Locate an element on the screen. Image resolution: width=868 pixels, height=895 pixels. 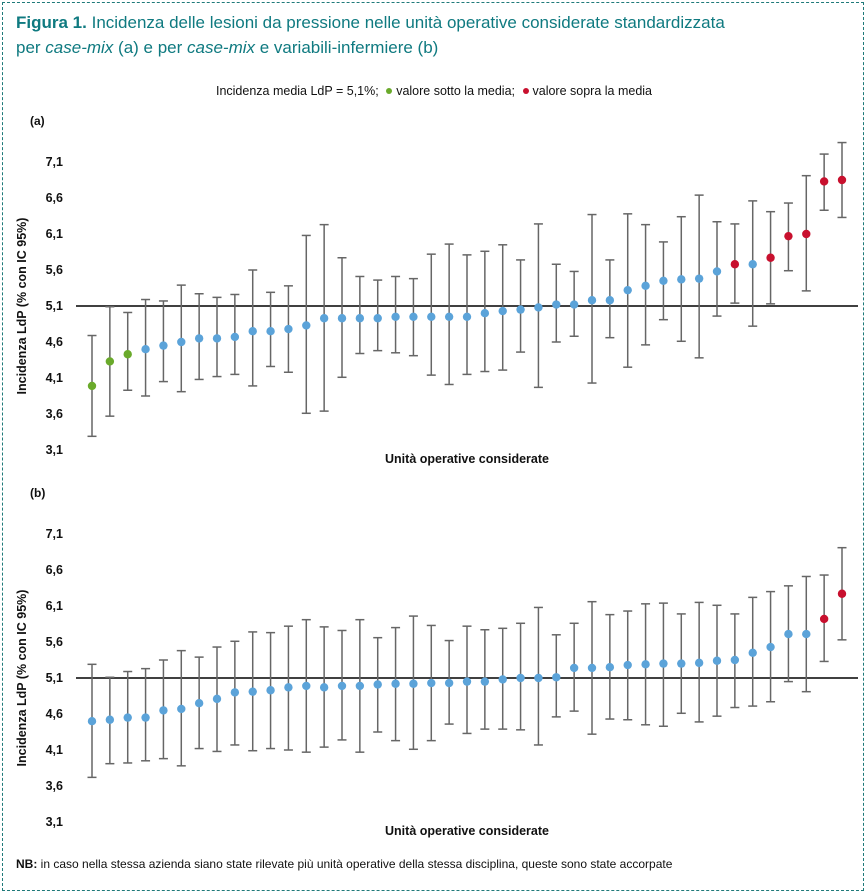
legend-above-text: valore sopra la media is located at coordinates (592, 91).